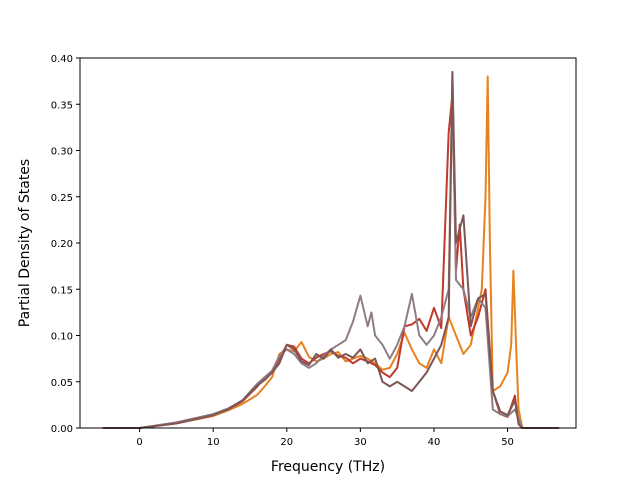  Describe the element at coordinates (507, 442) in the screenshot. I see `x-tick-label: 50` at that location.